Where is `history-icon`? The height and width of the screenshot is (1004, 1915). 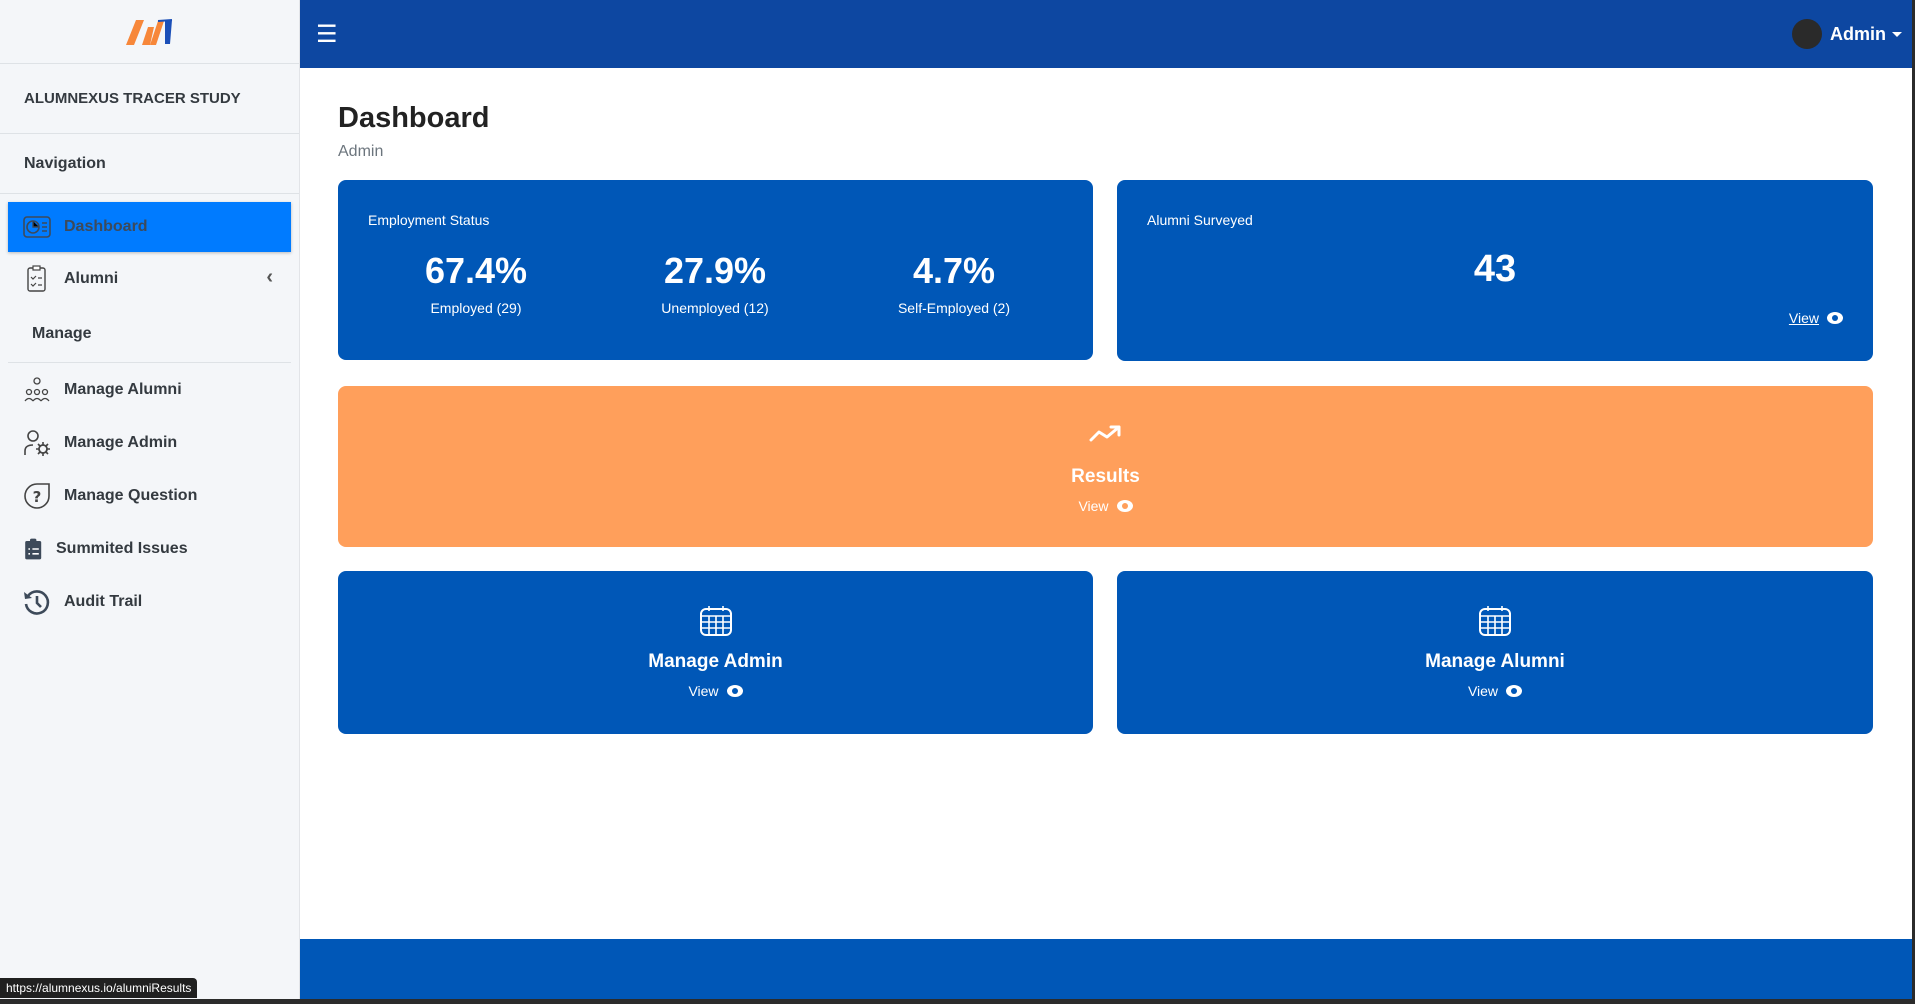 history-icon is located at coordinates (37, 602).